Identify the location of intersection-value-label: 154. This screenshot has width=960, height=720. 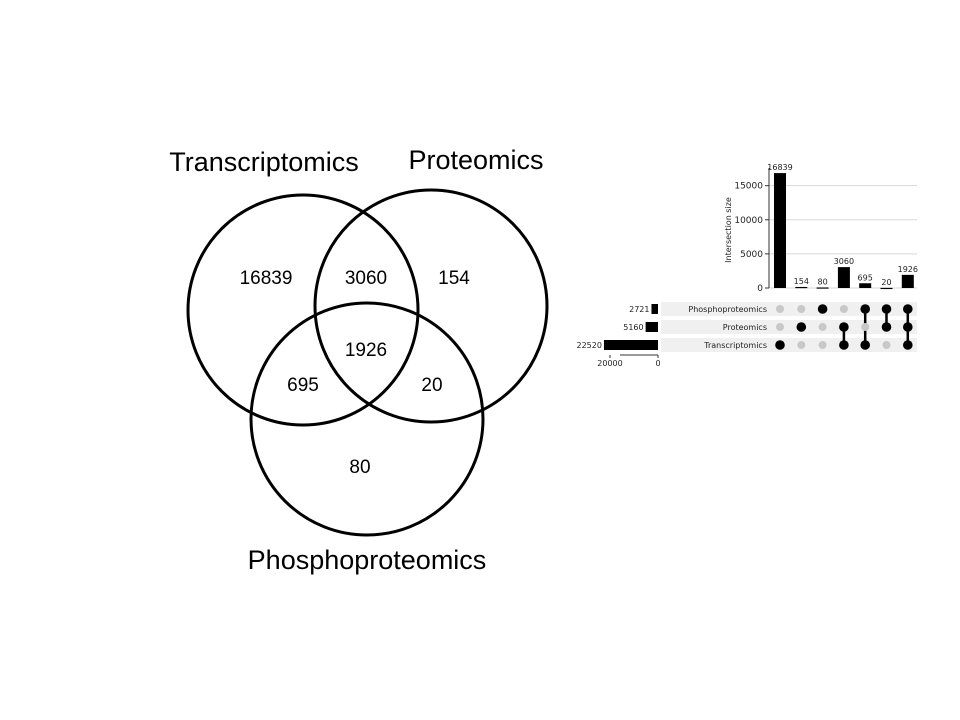
(801, 281).